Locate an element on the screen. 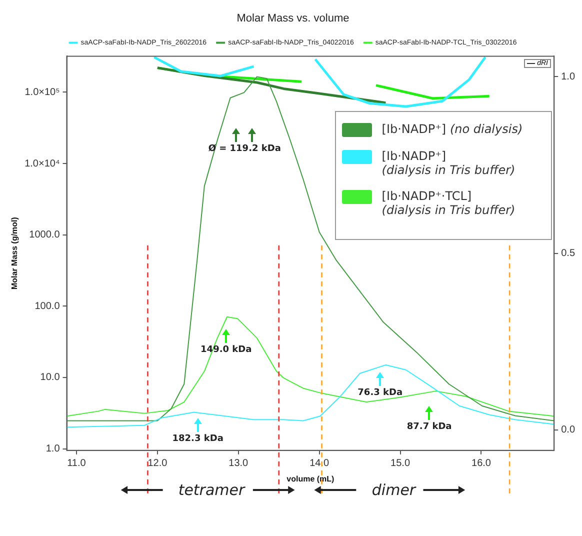 The width and height of the screenshot is (582, 536). y-tick-label: 1.0×10⁴ is located at coordinates (42, 164).